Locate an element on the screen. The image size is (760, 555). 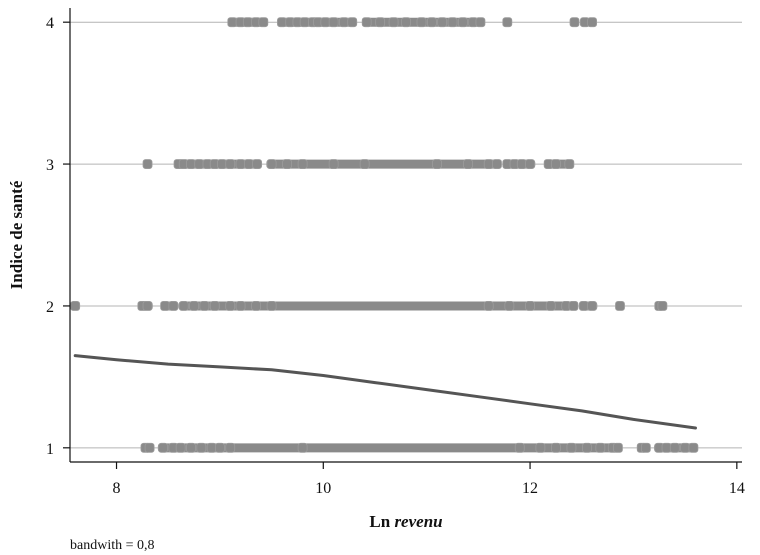
lowess-line is located at coordinates (385, 392).